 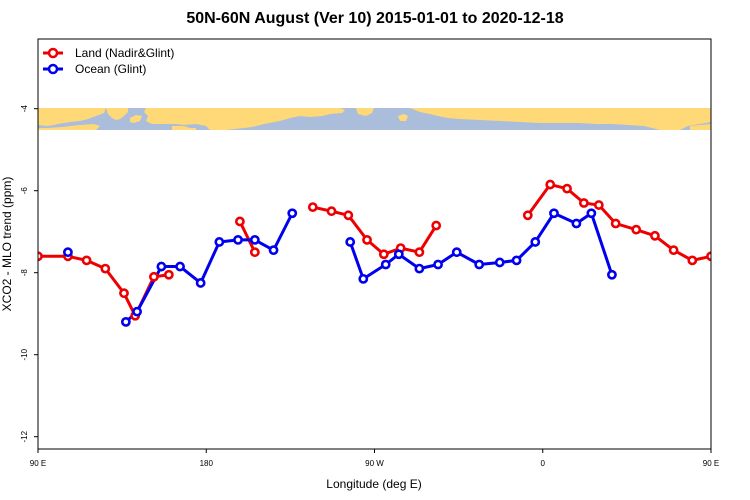 I want to click on legend: Land (Nadir&Glint) Ocean (Glint), so click(x=108, y=61).